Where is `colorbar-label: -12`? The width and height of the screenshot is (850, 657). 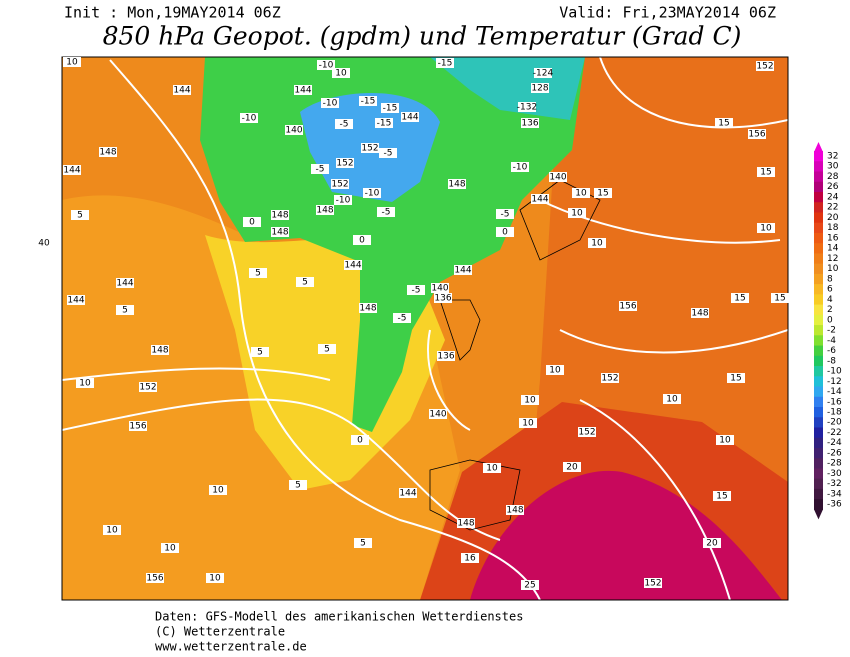 colorbar-label: -12 is located at coordinates (834, 382).